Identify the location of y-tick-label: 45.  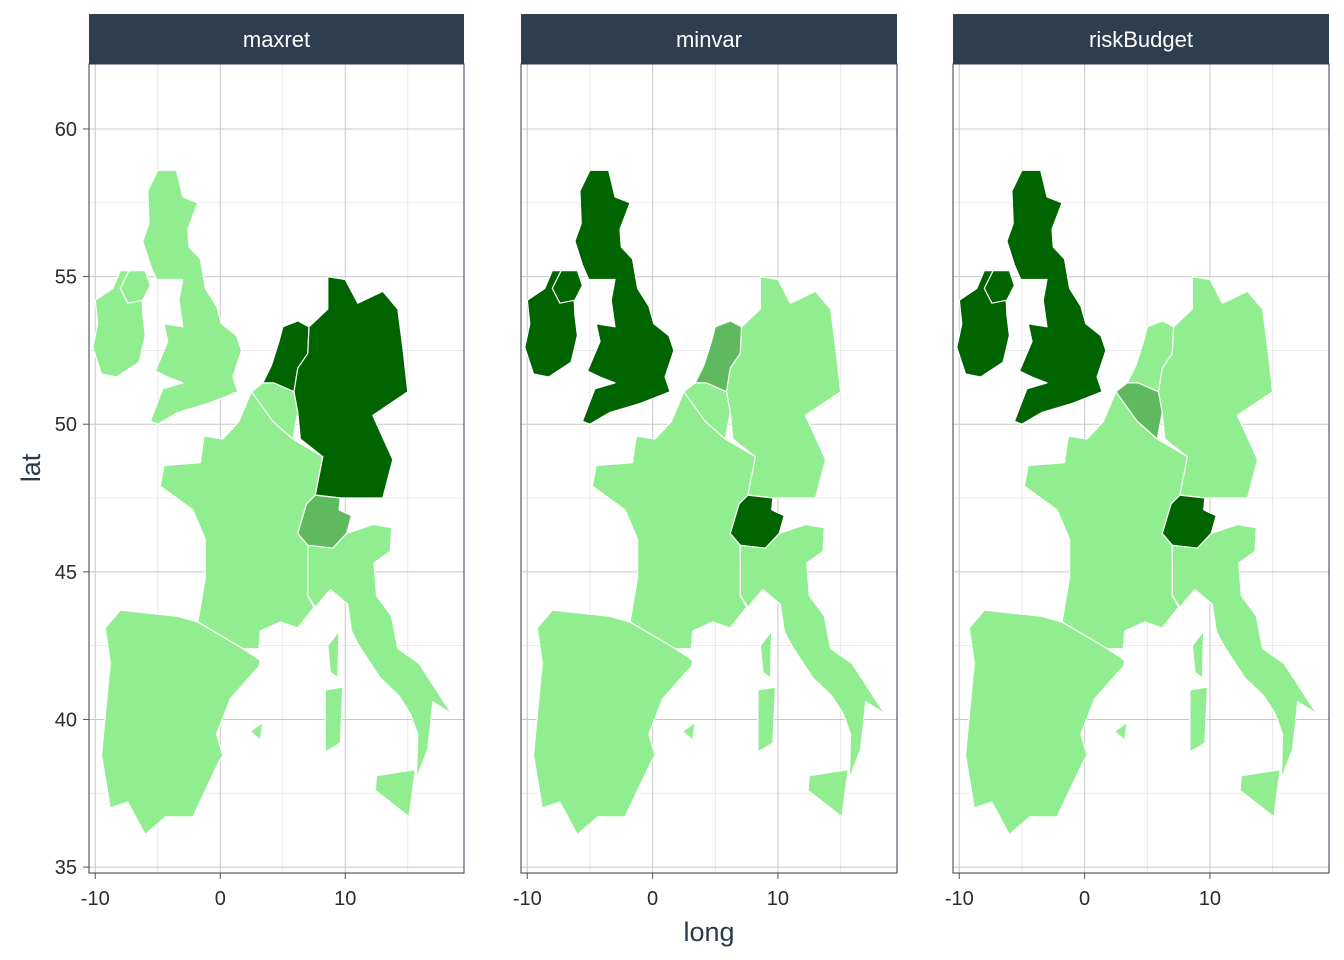
(66, 573).